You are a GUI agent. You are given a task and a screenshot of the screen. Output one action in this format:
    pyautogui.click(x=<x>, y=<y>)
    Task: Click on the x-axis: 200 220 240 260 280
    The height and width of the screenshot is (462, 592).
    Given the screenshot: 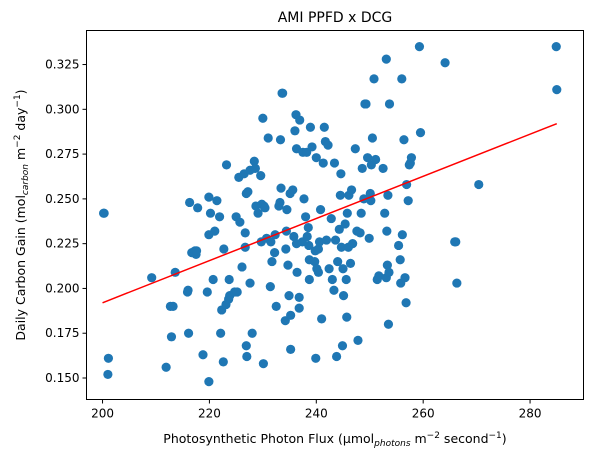 What is the action you would take?
    pyautogui.click(x=316, y=410)
    